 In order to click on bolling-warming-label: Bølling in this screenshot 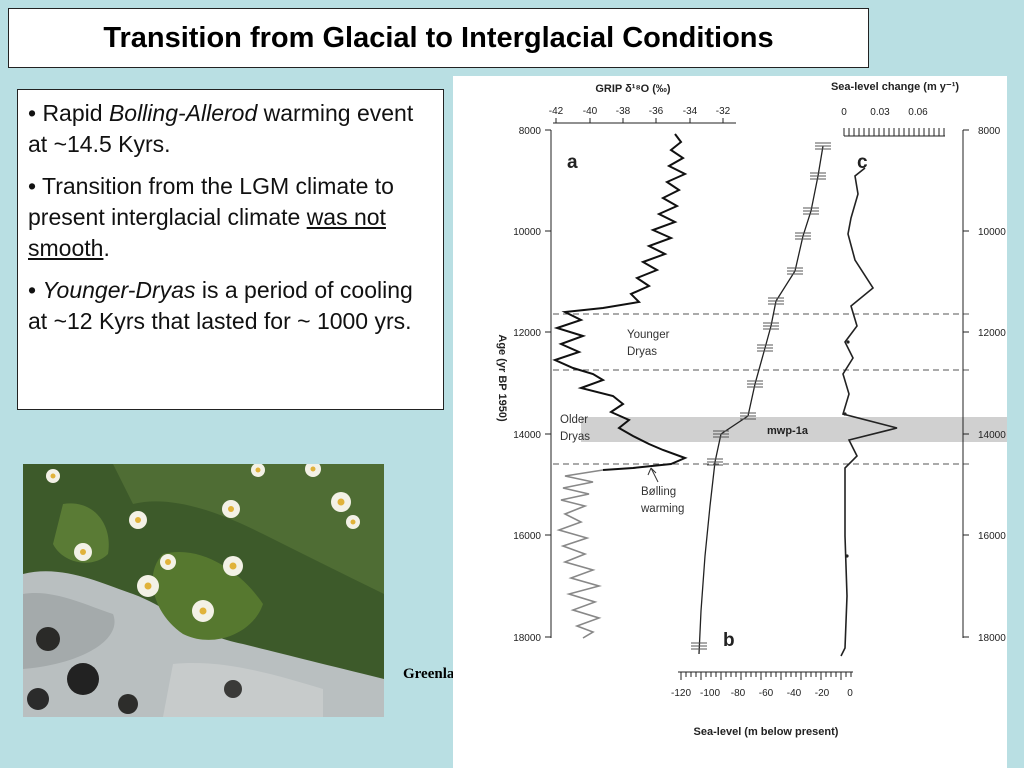, I will do `click(658, 492)`.